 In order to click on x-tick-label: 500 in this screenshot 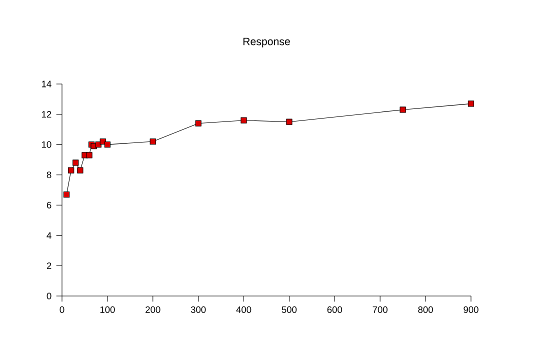, I will do `click(289, 309)`.